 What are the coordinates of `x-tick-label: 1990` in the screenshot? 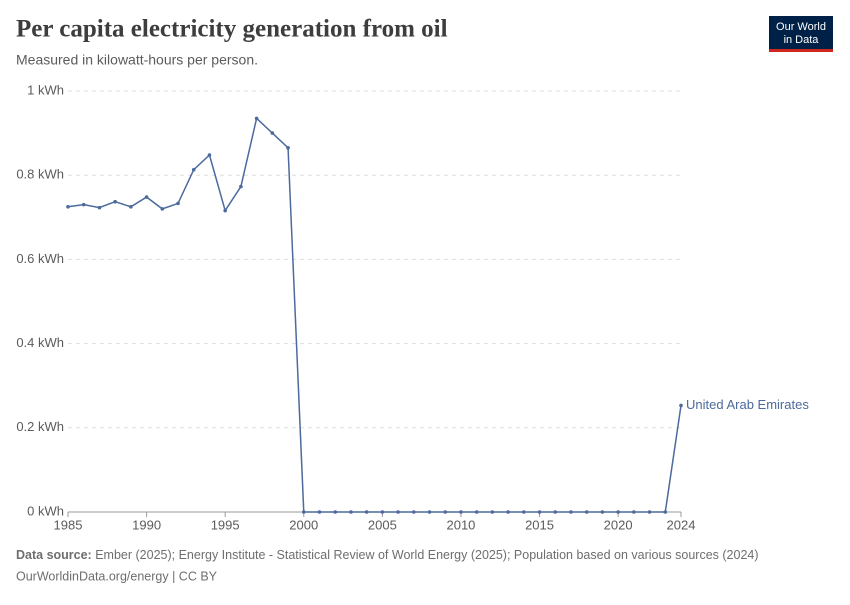 It's located at (146, 524).